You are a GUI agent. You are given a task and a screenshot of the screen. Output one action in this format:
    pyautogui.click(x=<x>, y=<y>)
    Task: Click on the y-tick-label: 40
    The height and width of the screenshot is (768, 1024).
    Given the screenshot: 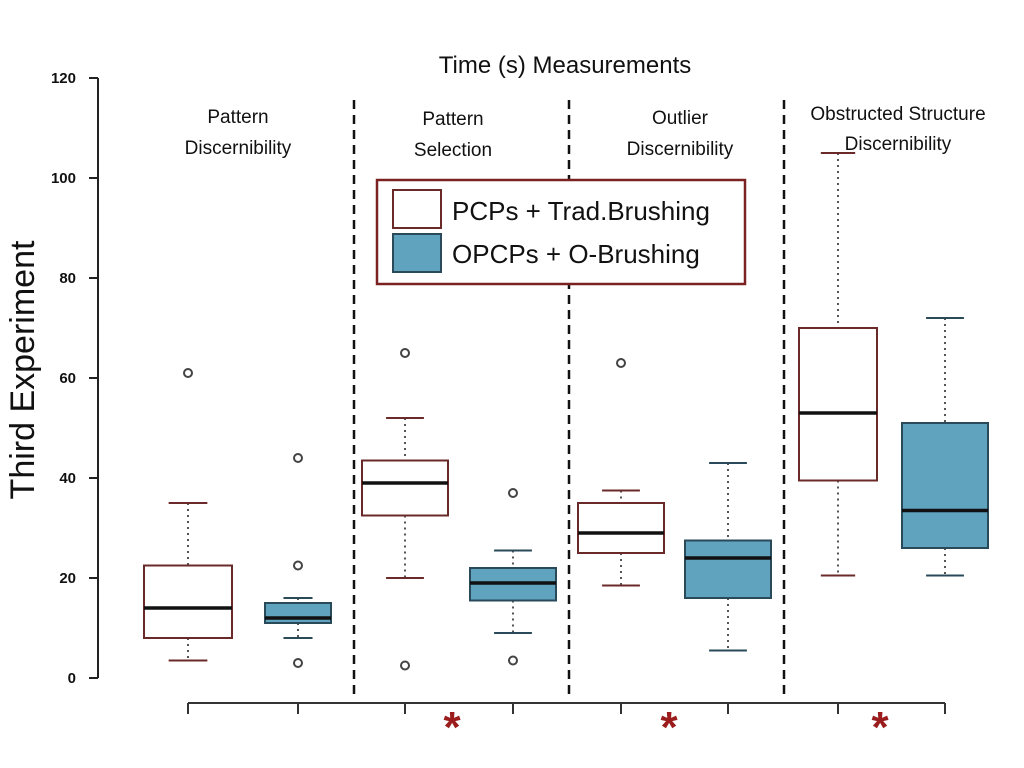 What is the action you would take?
    pyautogui.click(x=67, y=478)
    